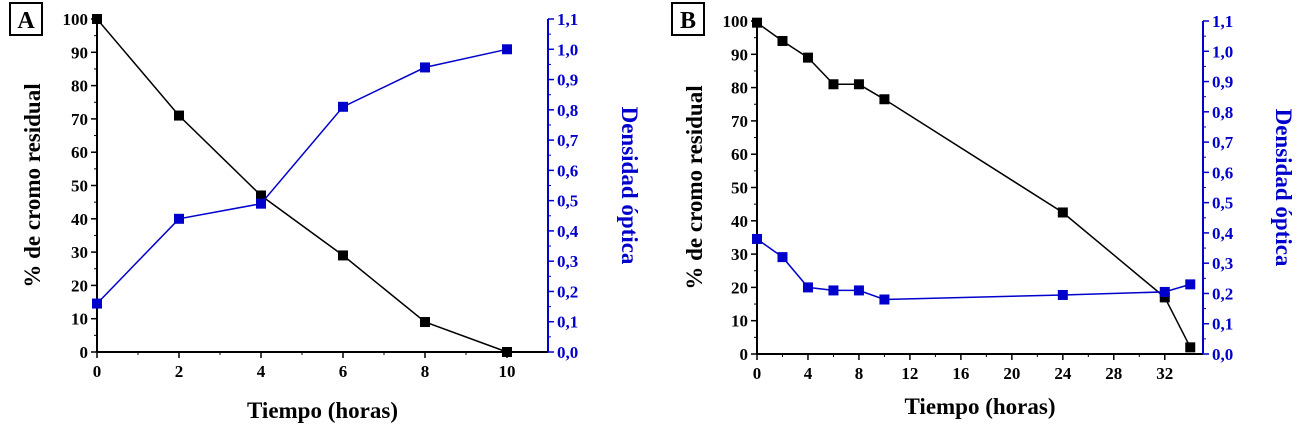  What do you see at coordinates (567, 261) in the screenshot?
I see `y-right-tick-label: 0,3` at bounding box center [567, 261].